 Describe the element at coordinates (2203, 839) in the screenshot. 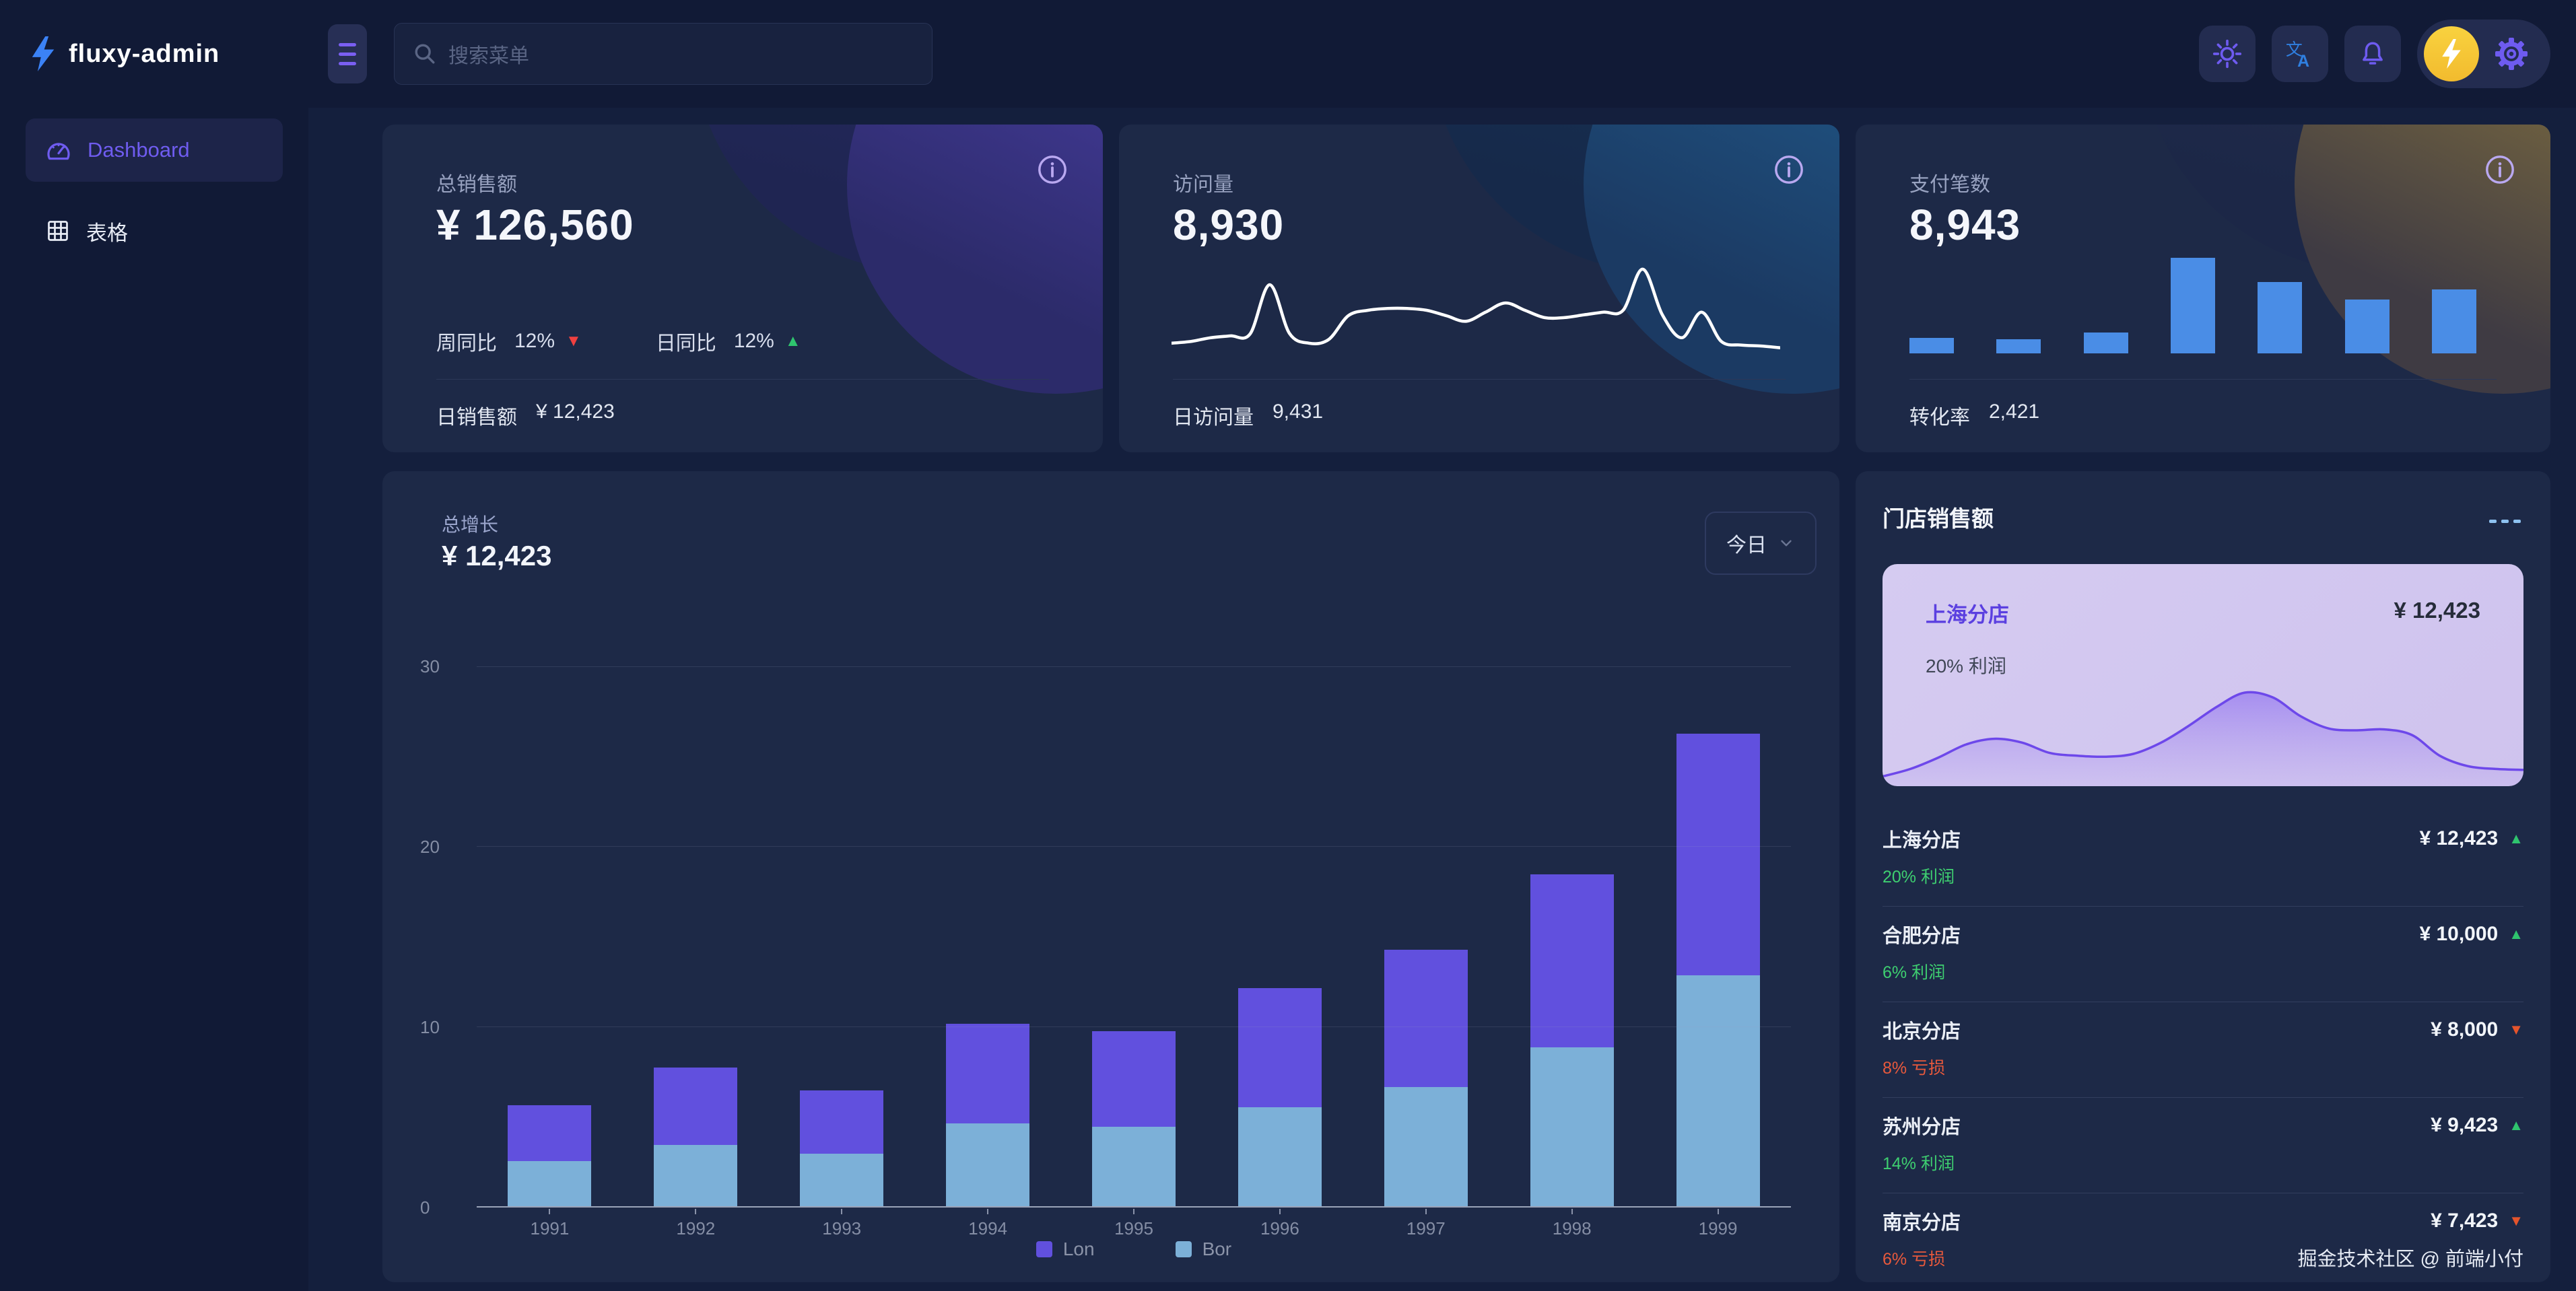

I see `store-row-main: 上海分店 ¥ 12,423 ▲` at that location.